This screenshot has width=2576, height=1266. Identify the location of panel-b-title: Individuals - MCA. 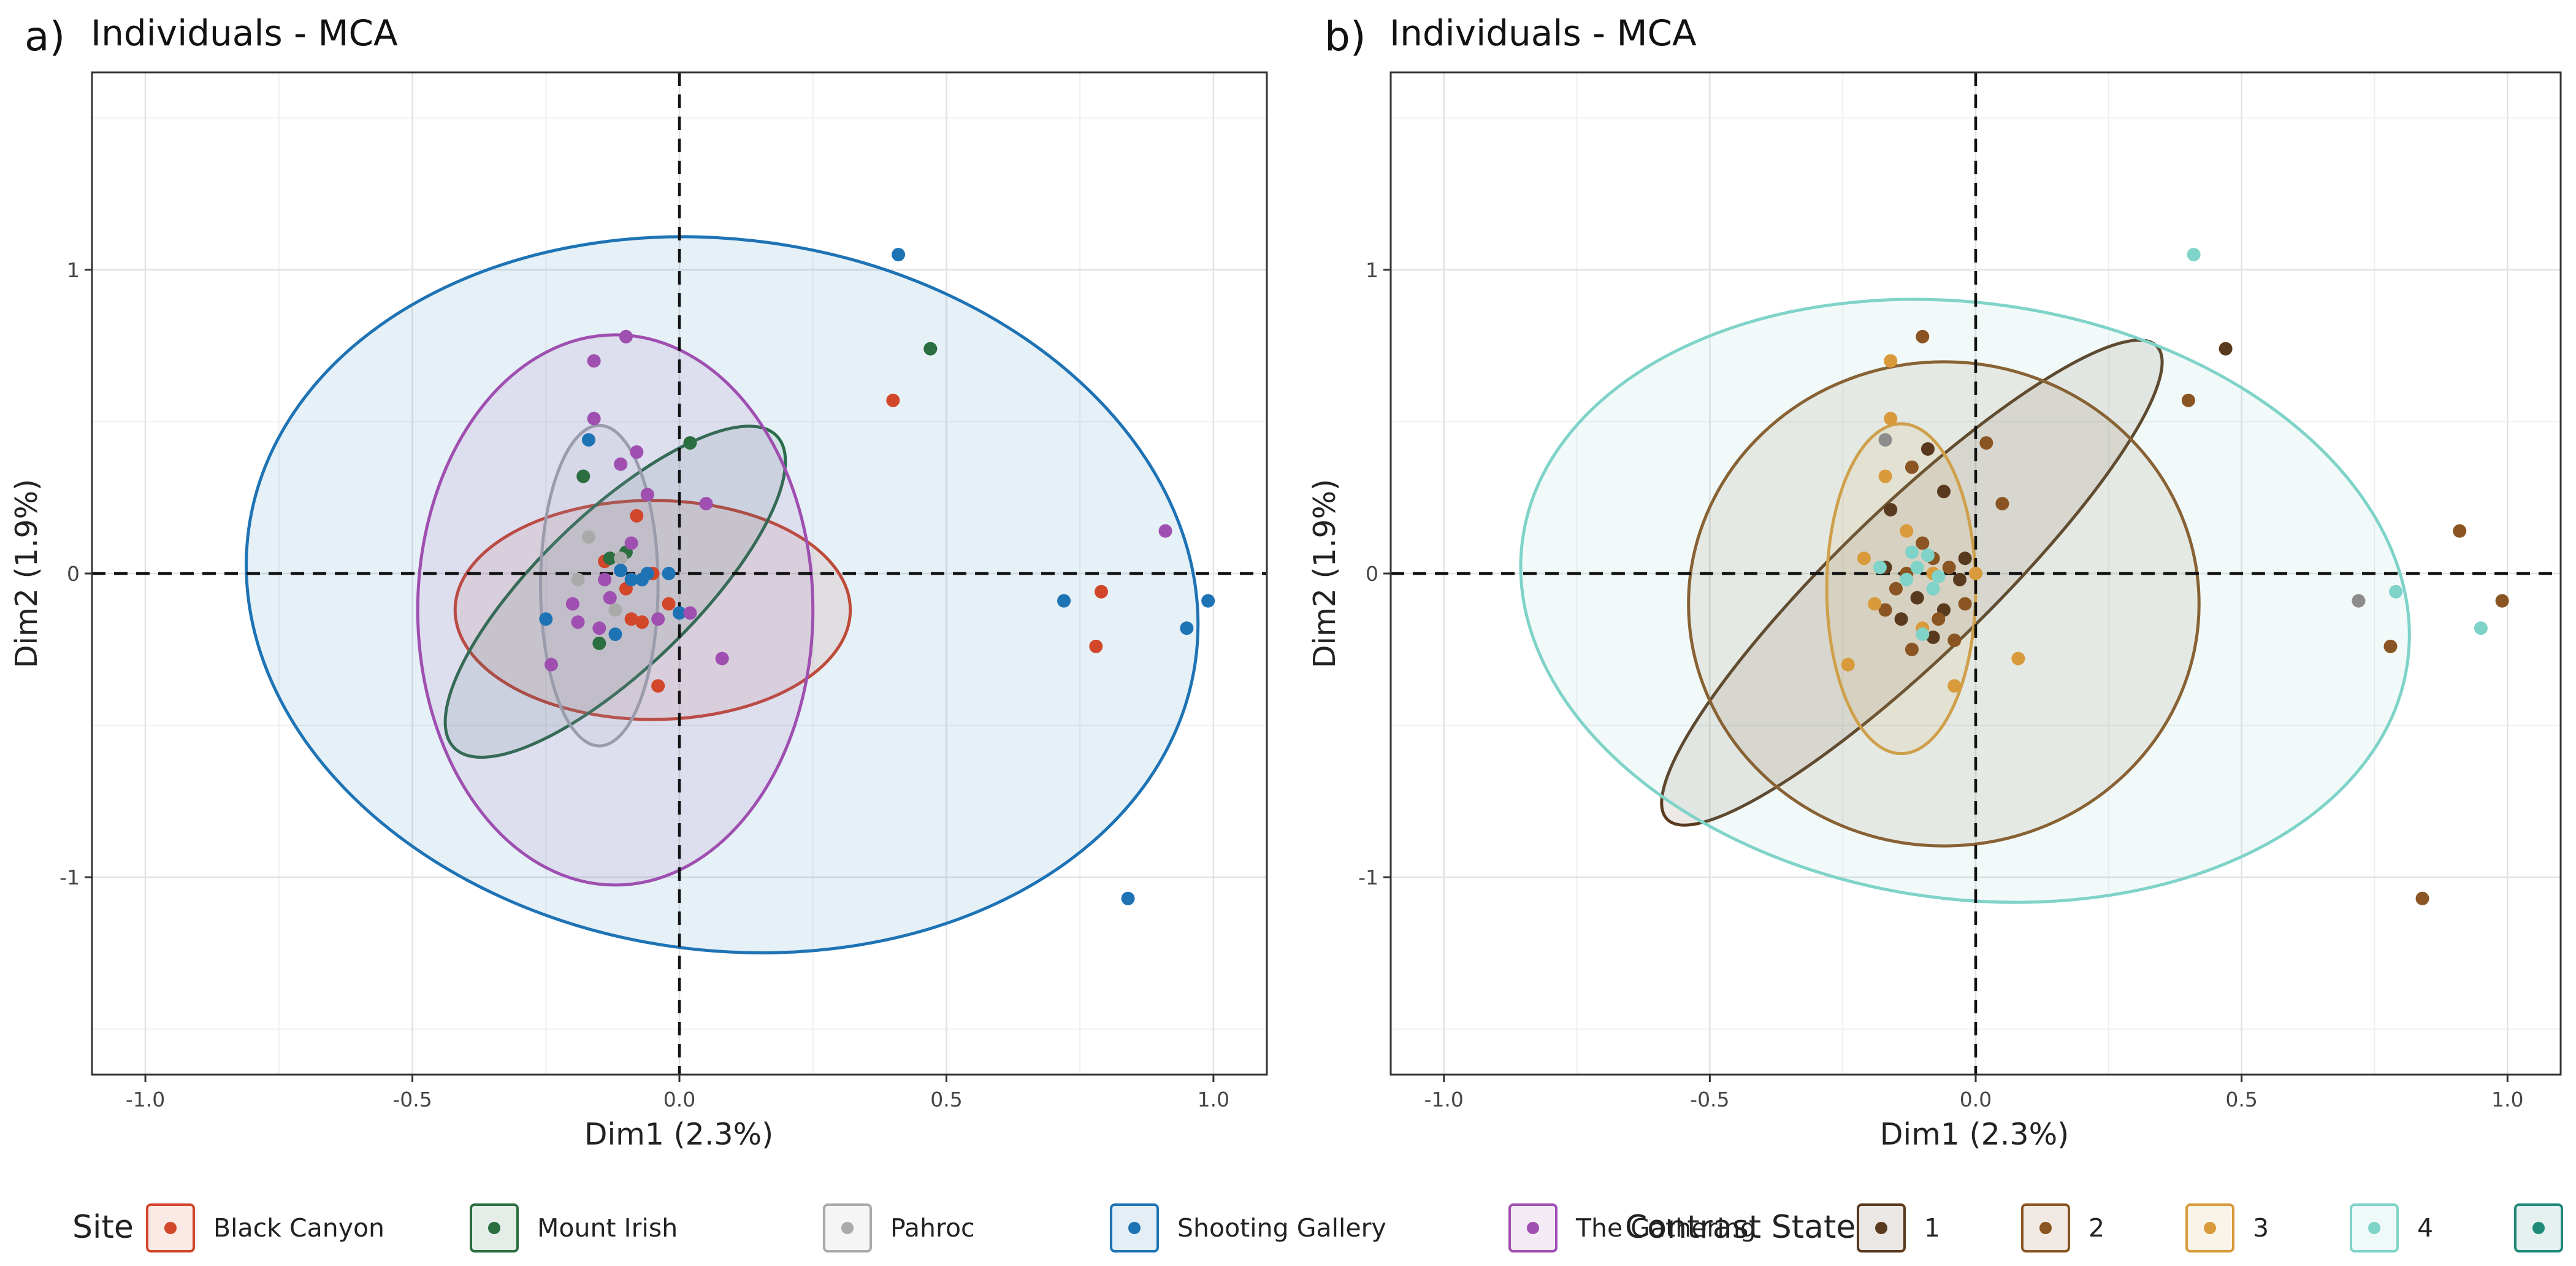
(1543, 33).